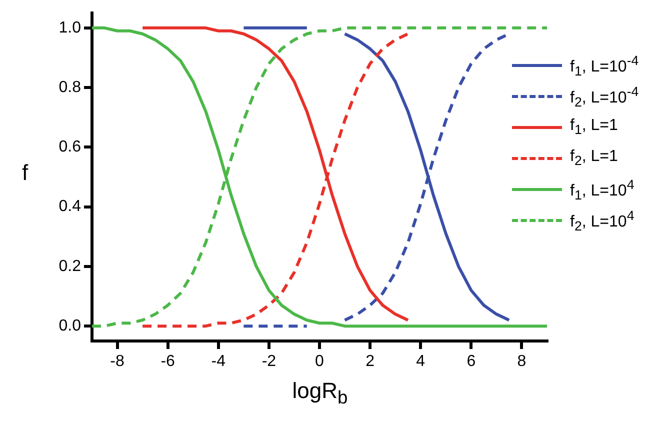  I want to click on x-tick-label: 0, so click(319, 361).